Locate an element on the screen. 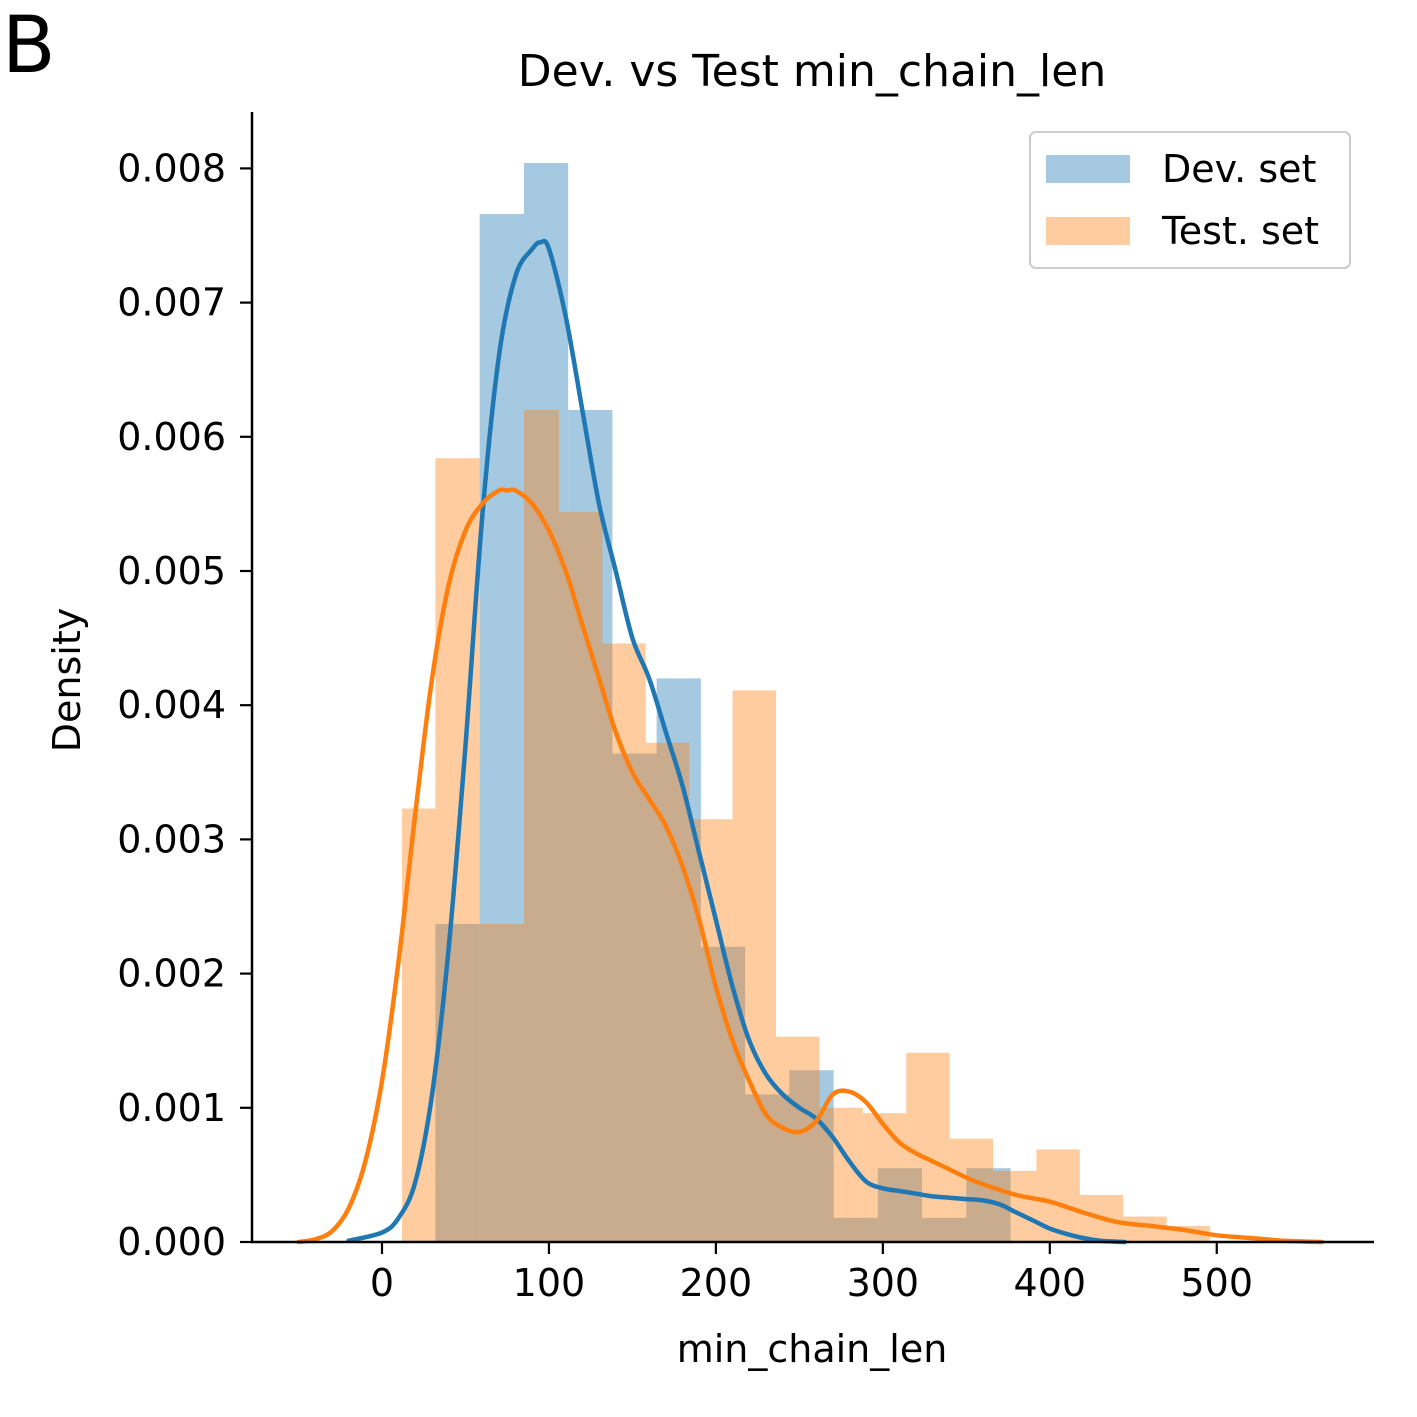 Image resolution: width=1417 pixels, height=1417 pixels. panel-label: B is located at coordinates (29, 46).